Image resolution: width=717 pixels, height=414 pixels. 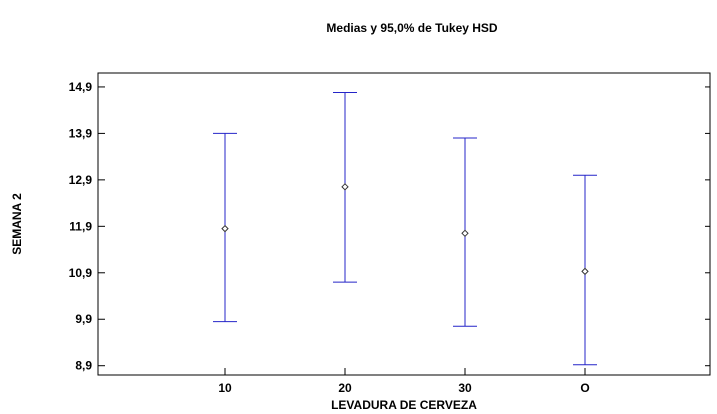 I want to click on x-tick-label: 20, so click(x=345, y=388).